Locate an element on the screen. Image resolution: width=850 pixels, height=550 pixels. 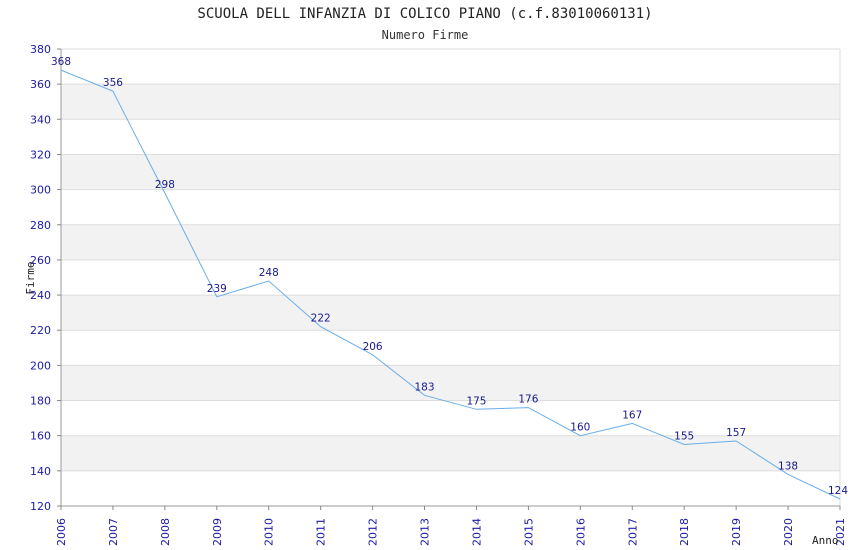
x-tick-label: 2014 is located at coordinates (476, 532).